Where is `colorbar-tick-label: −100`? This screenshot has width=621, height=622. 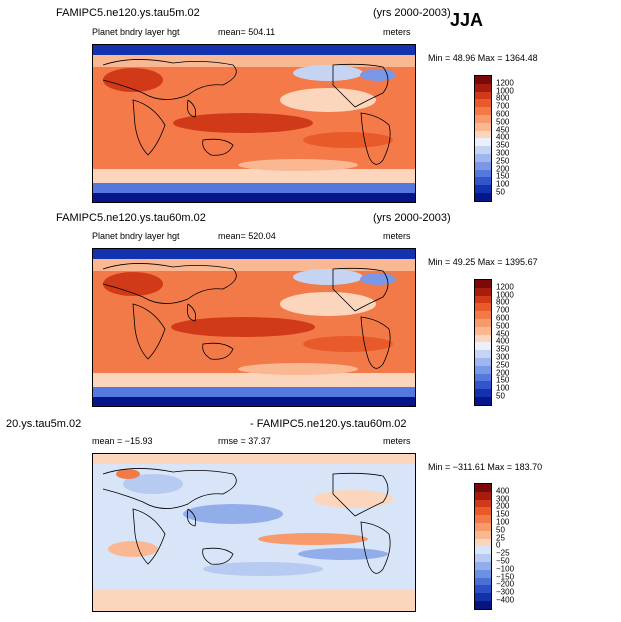 colorbar-tick-label: −100 is located at coordinates (505, 569).